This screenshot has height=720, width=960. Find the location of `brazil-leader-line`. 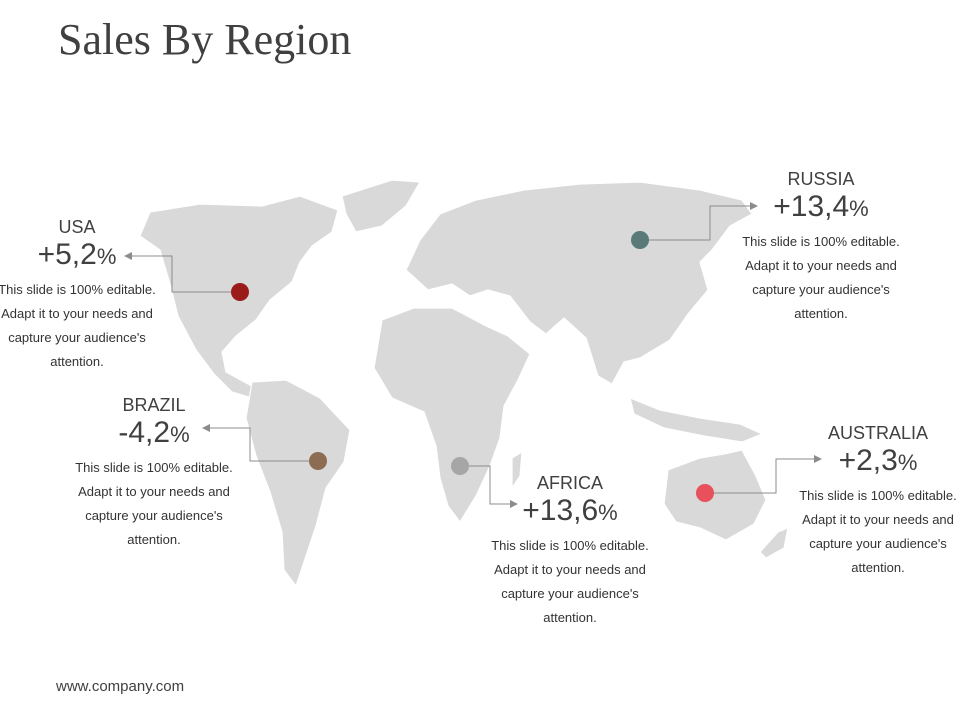

brazil-leader-line is located at coordinates (261, 444).